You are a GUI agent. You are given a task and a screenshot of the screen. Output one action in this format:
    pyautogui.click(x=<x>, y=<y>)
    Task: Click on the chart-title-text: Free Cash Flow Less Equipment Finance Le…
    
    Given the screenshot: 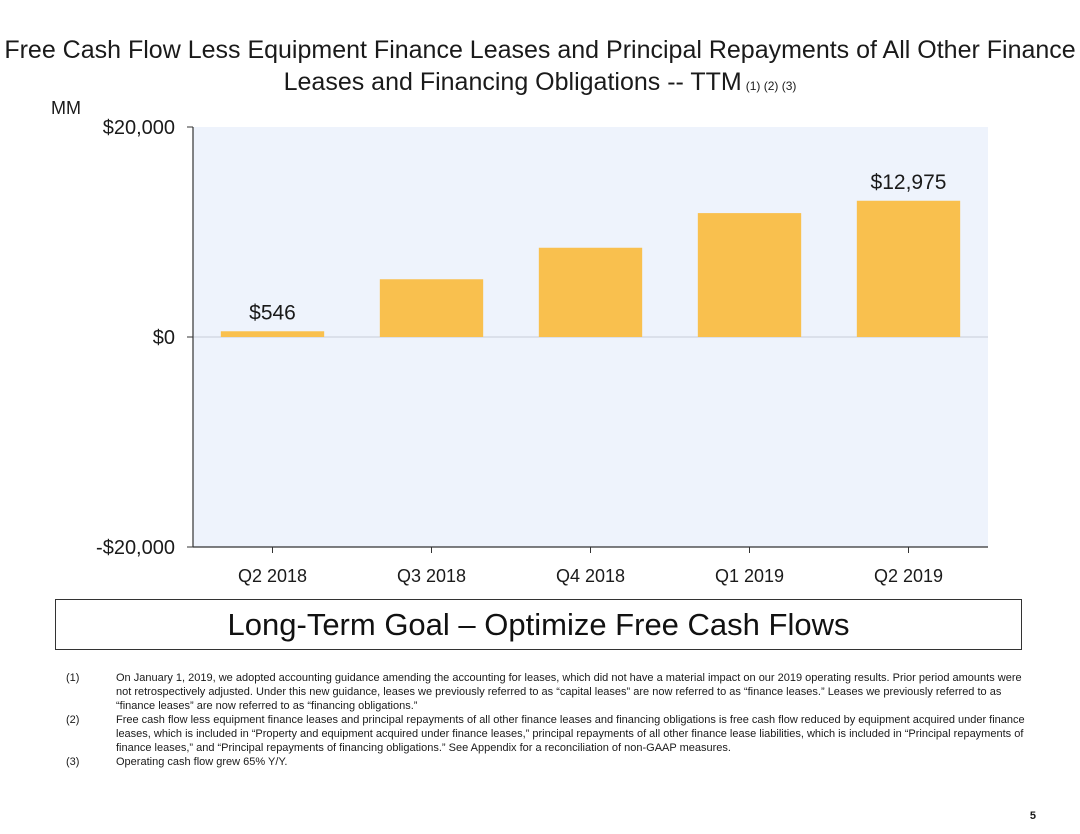 What is the action you would take?
    pyautogui.click(x=540, y=66)
    